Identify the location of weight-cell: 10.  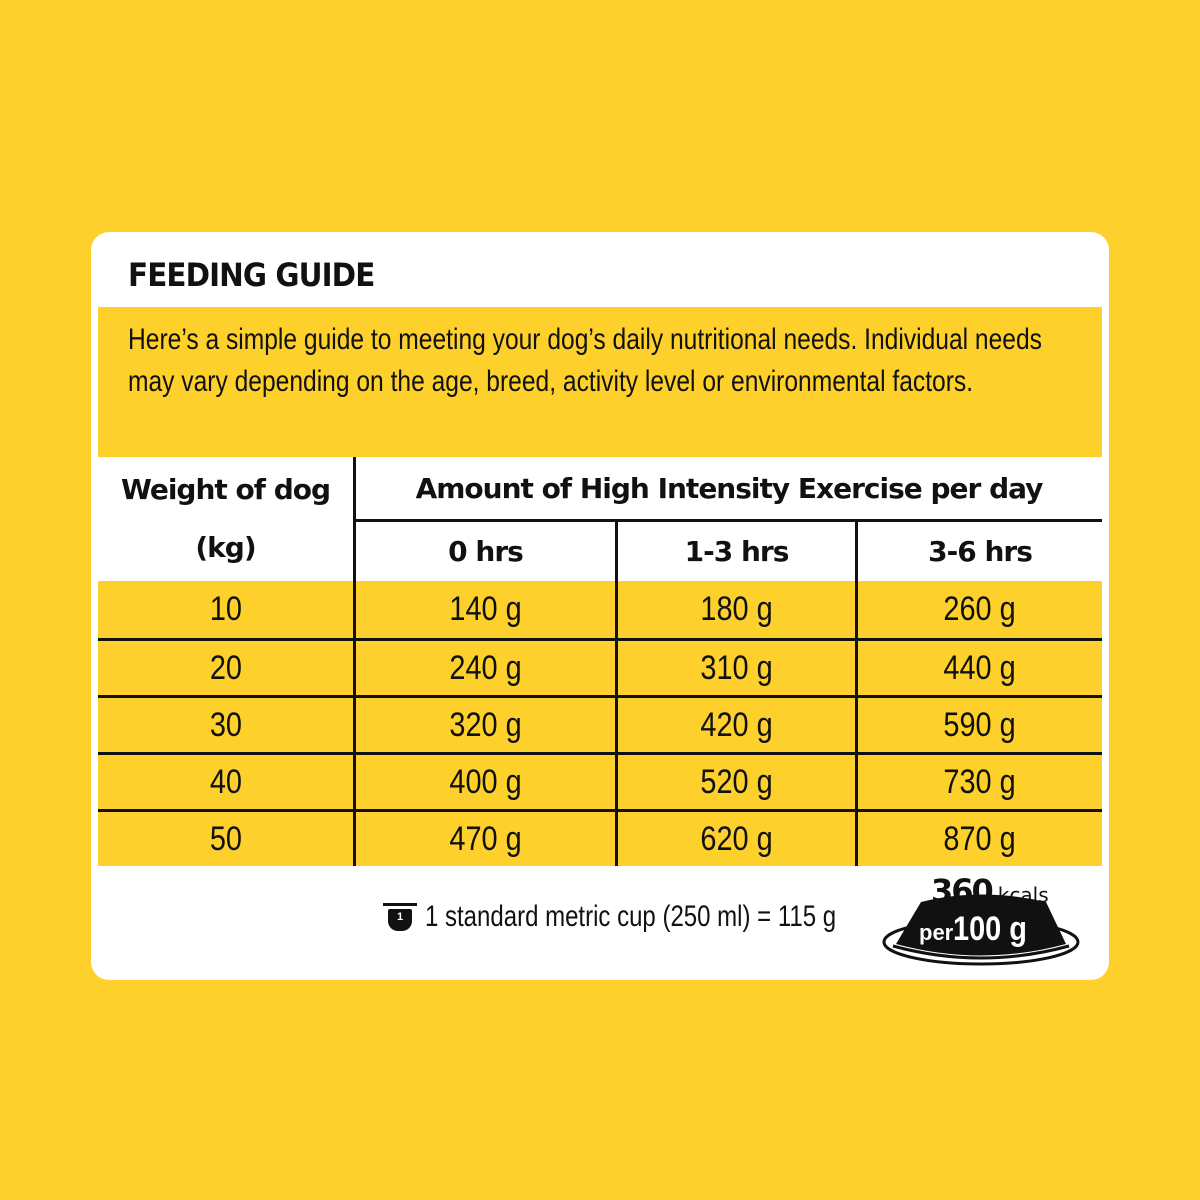
(226, 610).